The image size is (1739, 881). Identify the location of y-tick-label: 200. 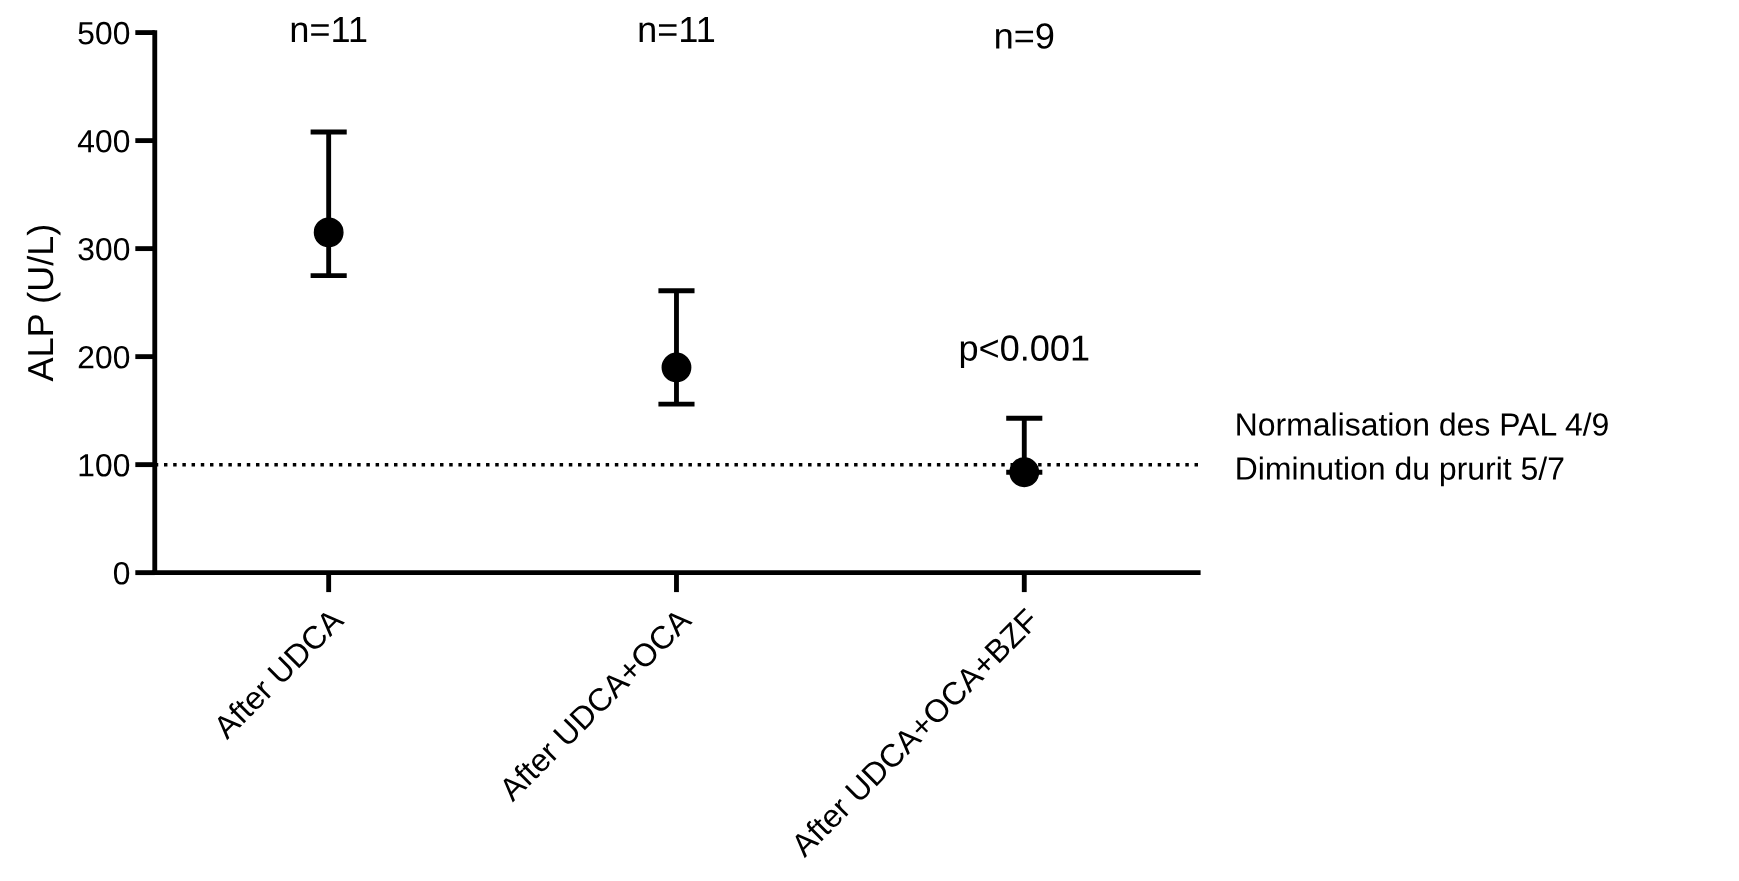
(104, 357).